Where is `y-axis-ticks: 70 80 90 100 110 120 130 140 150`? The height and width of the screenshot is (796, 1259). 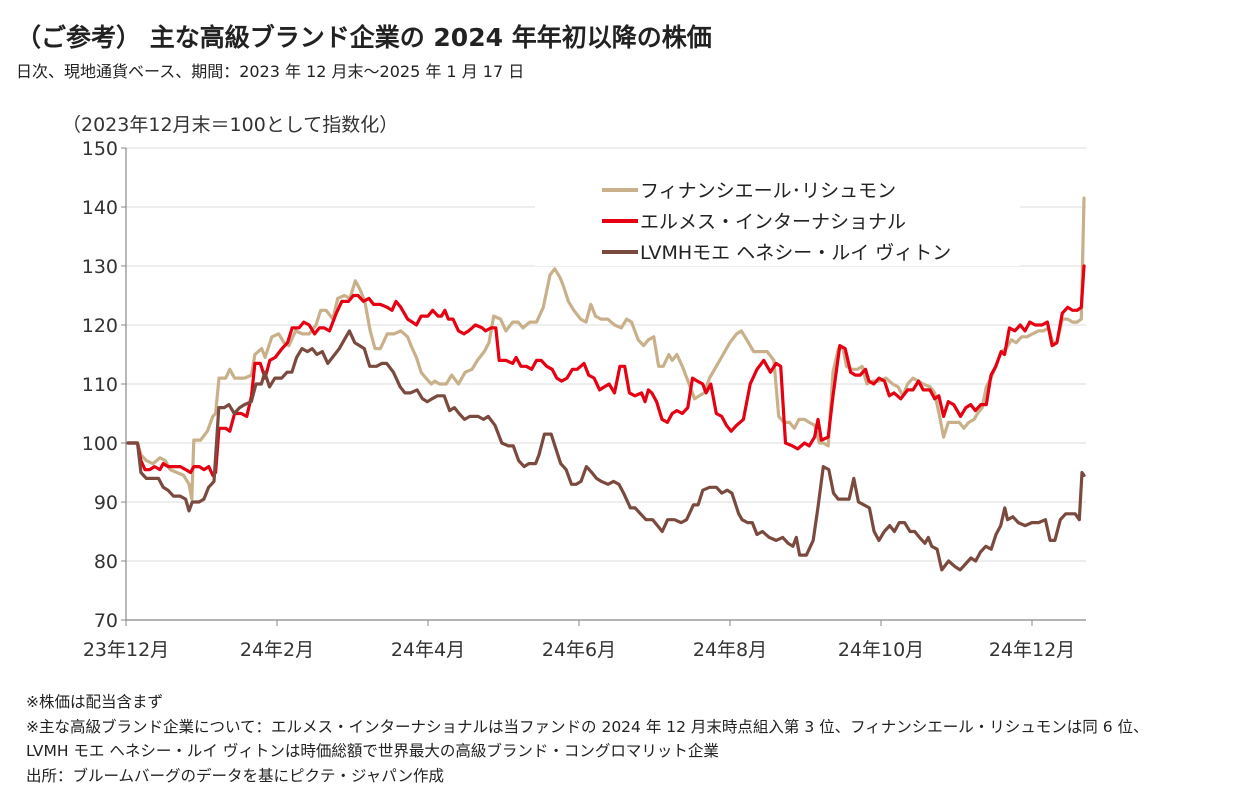
y-axis-ticks: 70 80 90 100 110 120 130 140 150 is located at coordinates (104, 385).